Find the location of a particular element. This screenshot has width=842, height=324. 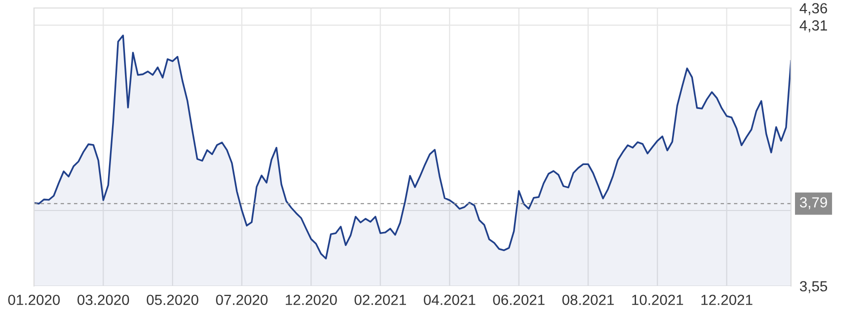

y-tick-label: 4,31 is located at coordinates (814, 26).